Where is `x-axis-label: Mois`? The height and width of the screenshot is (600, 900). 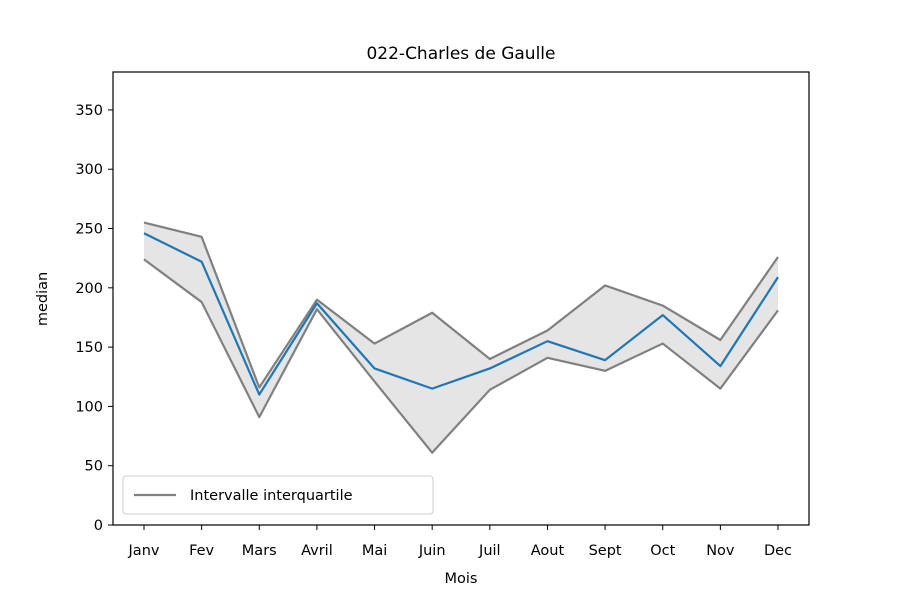
x-axis-label: Mois is located at coordinates (461, 579).